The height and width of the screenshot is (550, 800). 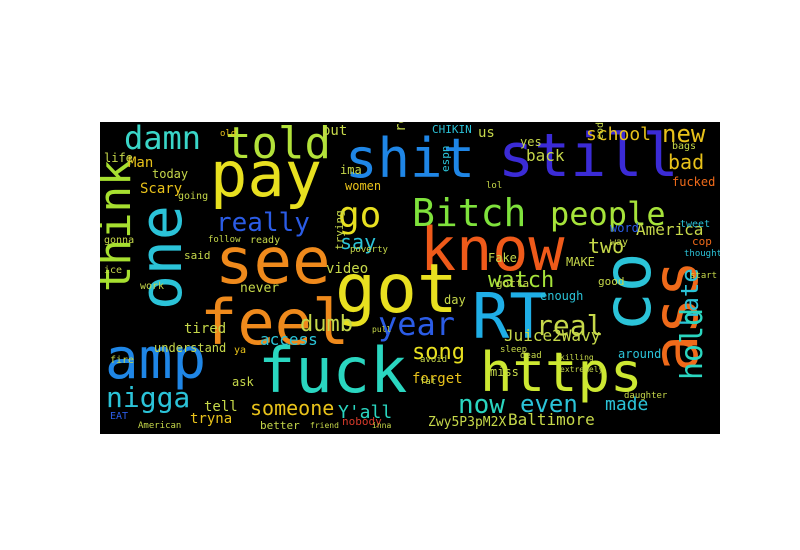 What do you see at coordinates (362, 421) in the screenshot?
I see `word: nobody` at bounding box center [362, 421].